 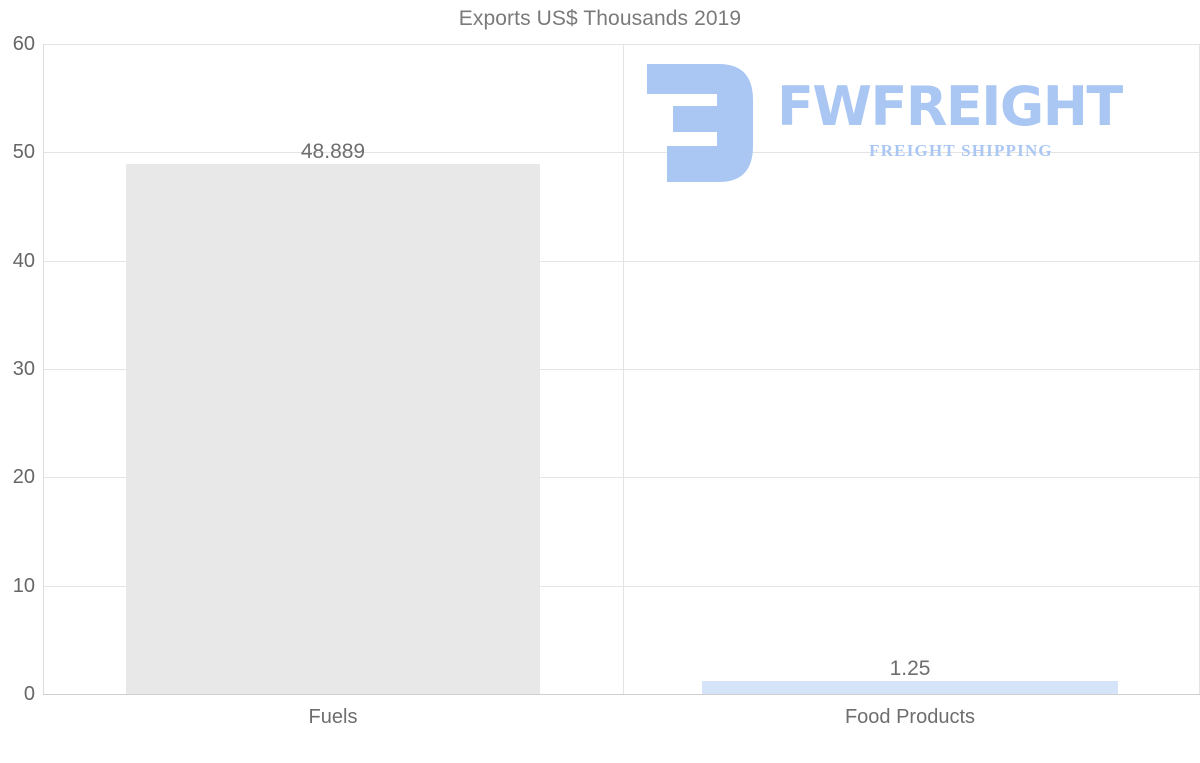 I want to click on bar-value-label-fuels: 48.889, so click(x=333, y=152).